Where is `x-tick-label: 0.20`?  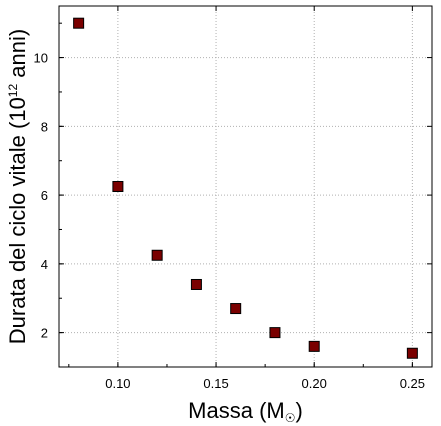
x-tick-label: 0.20 is located at coordinates (314, 383).